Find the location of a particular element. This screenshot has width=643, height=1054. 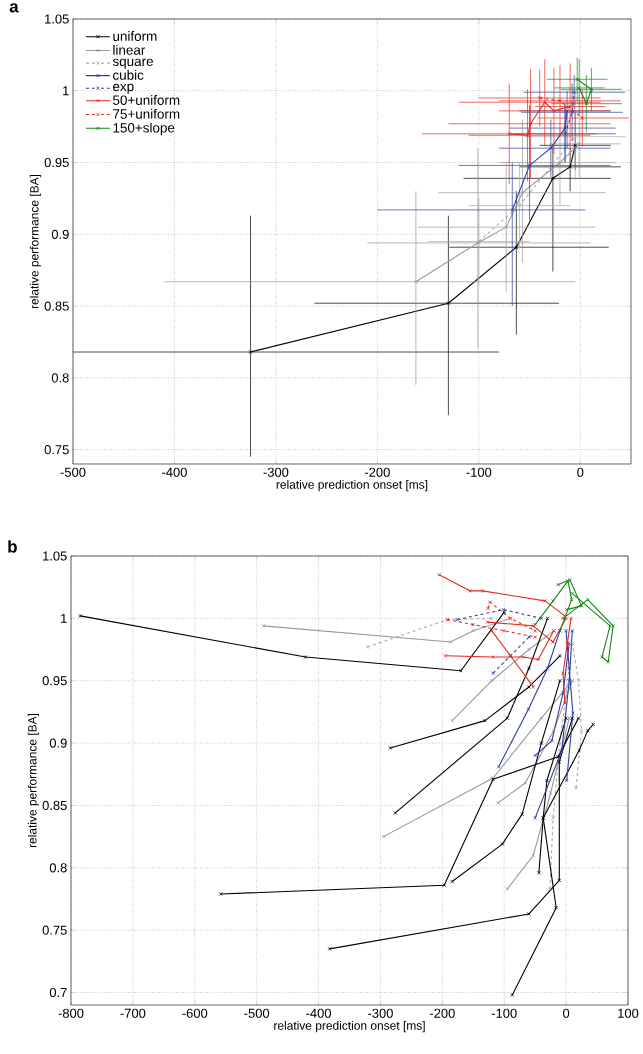

y-tick-label: 0.7 is located at coordinates (58, 992).